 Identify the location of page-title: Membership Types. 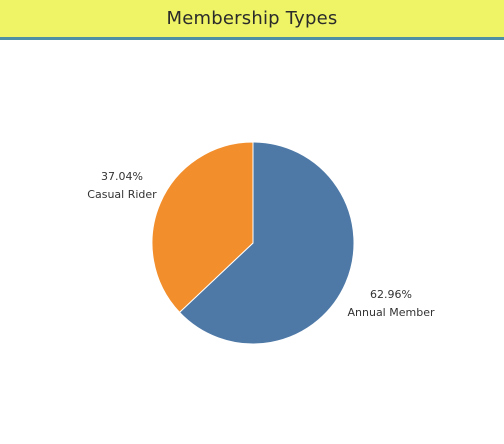
(252, 18).